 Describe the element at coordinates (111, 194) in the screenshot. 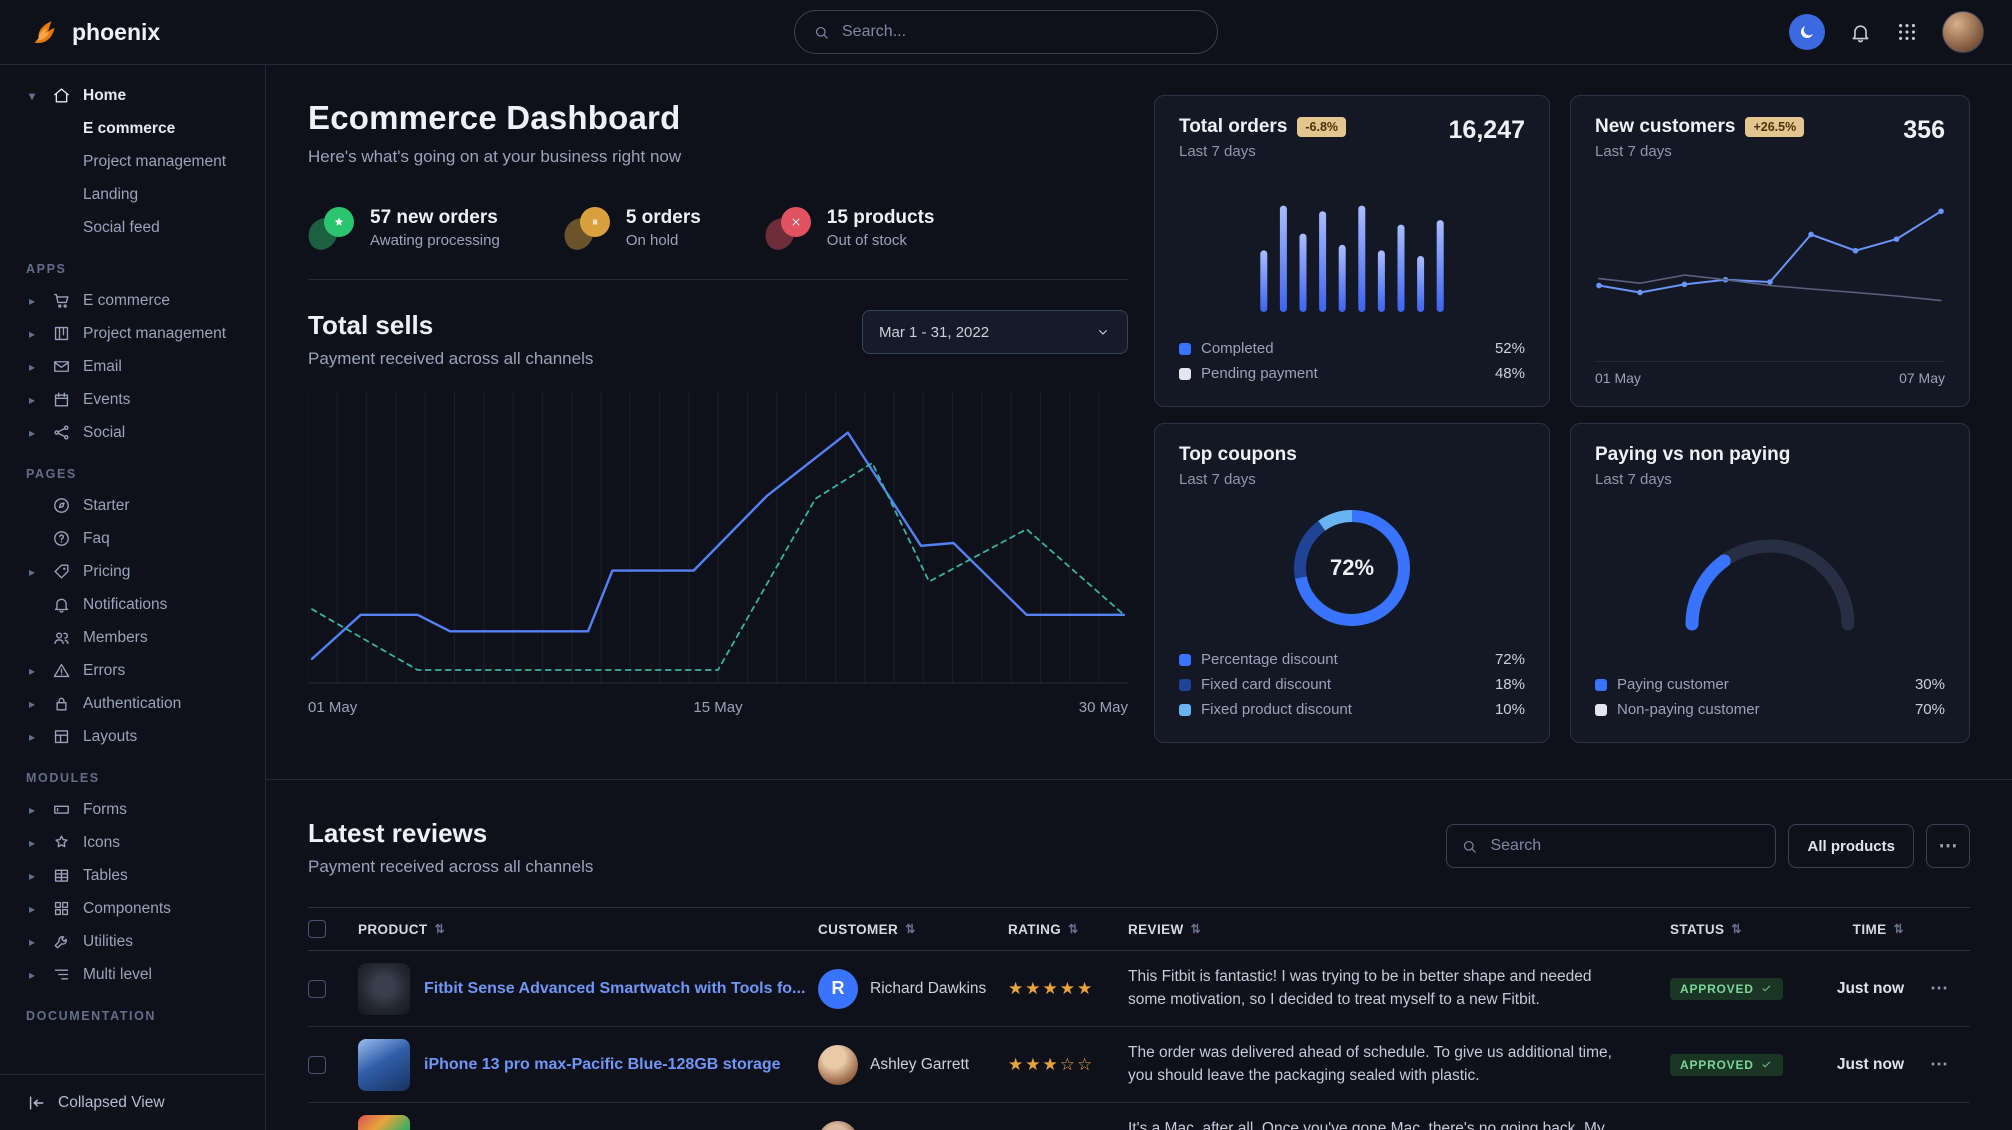

I see `sidebar-subitem-landing: Landing` at that location.